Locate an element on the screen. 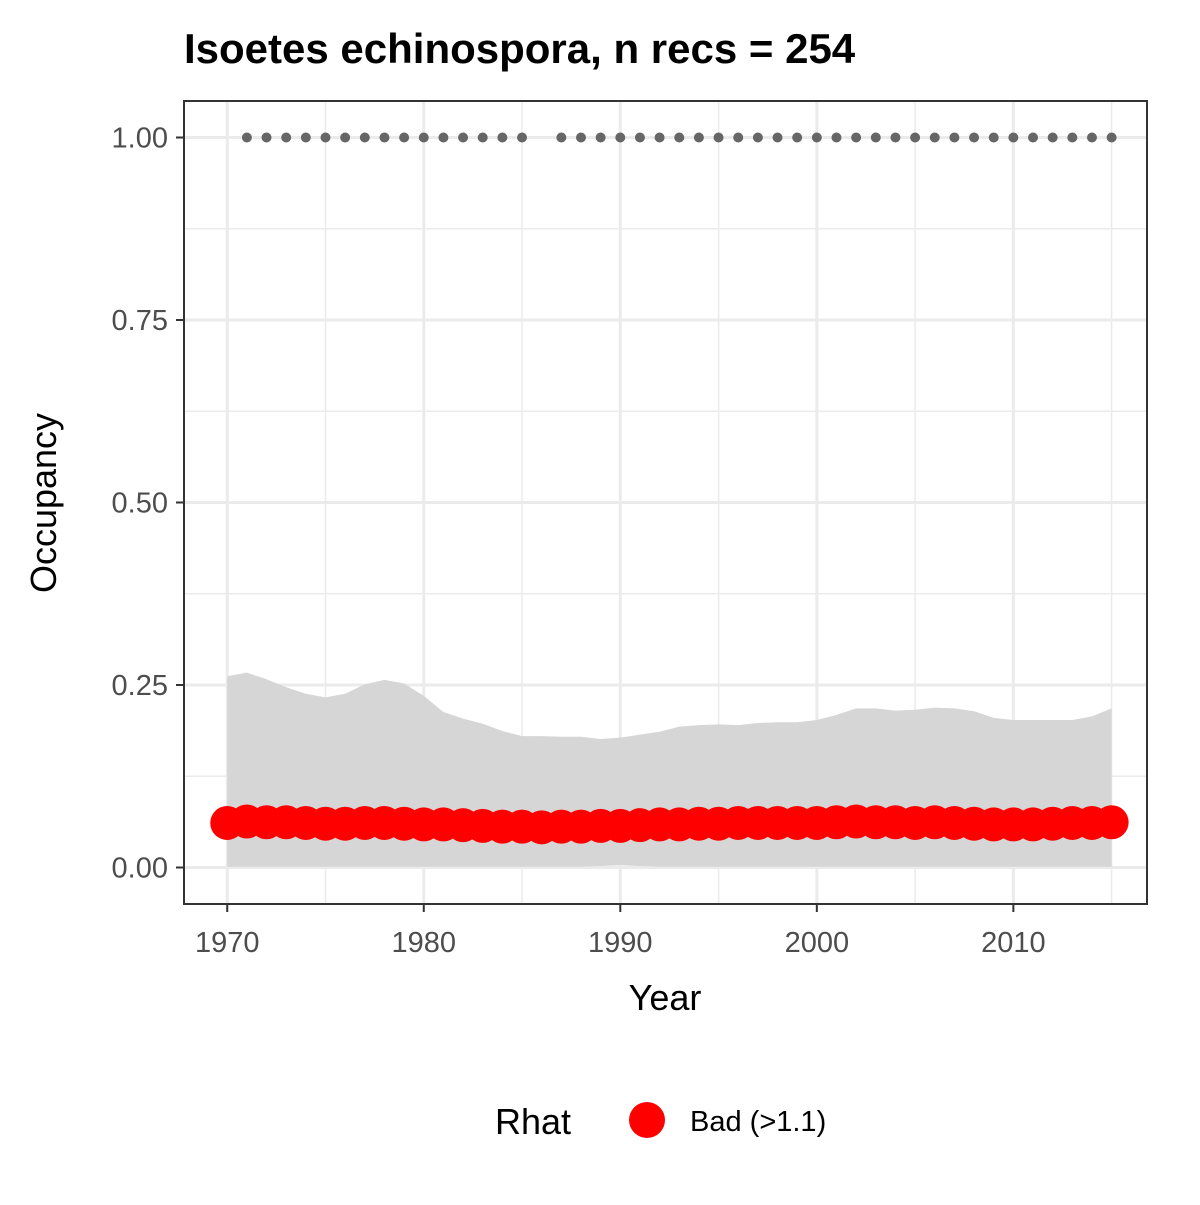  y-axis: 0.00 0.25 0.50 0.75 1.00 is located at coordinates (148, 504).